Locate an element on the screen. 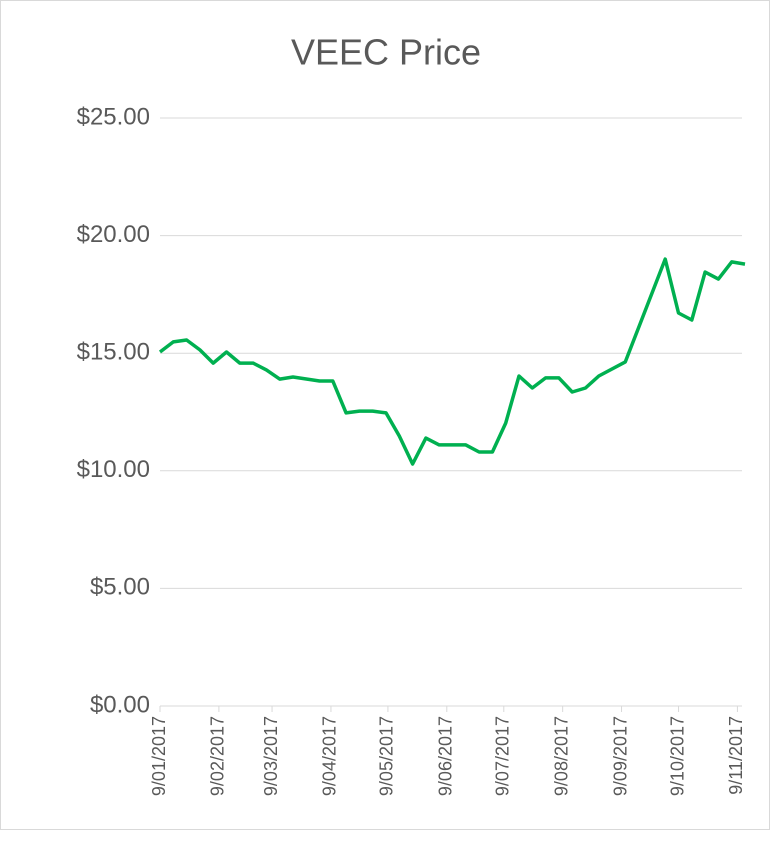 This screenshot has width=774, height=844. x-tick-label: 9/07/2017 is located at coordinates (503, 756).